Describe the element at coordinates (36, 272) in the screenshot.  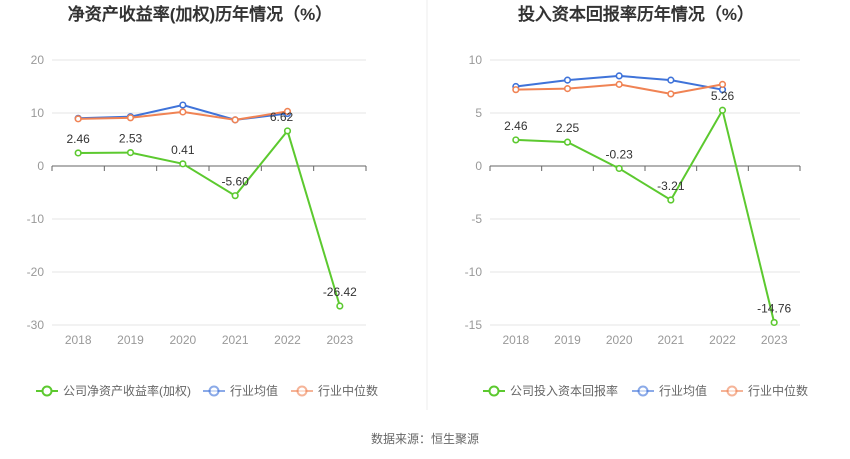
I see `y-tick-label: -20` at that location.